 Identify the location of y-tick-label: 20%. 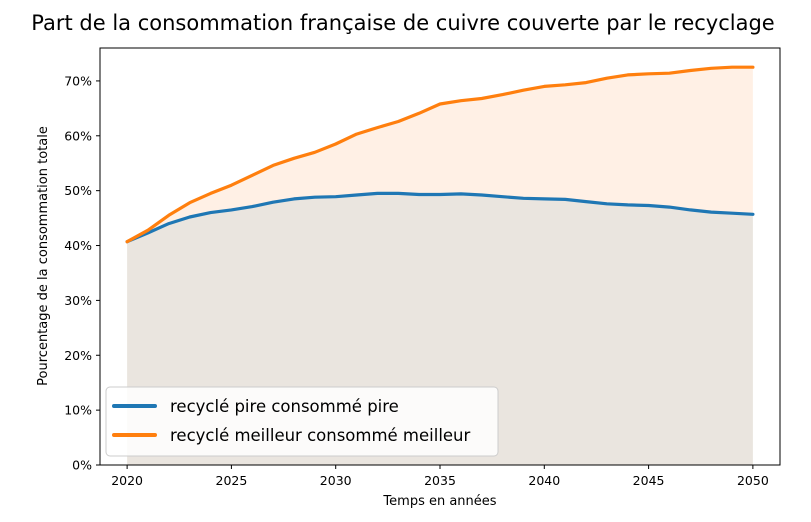
(78, 355).